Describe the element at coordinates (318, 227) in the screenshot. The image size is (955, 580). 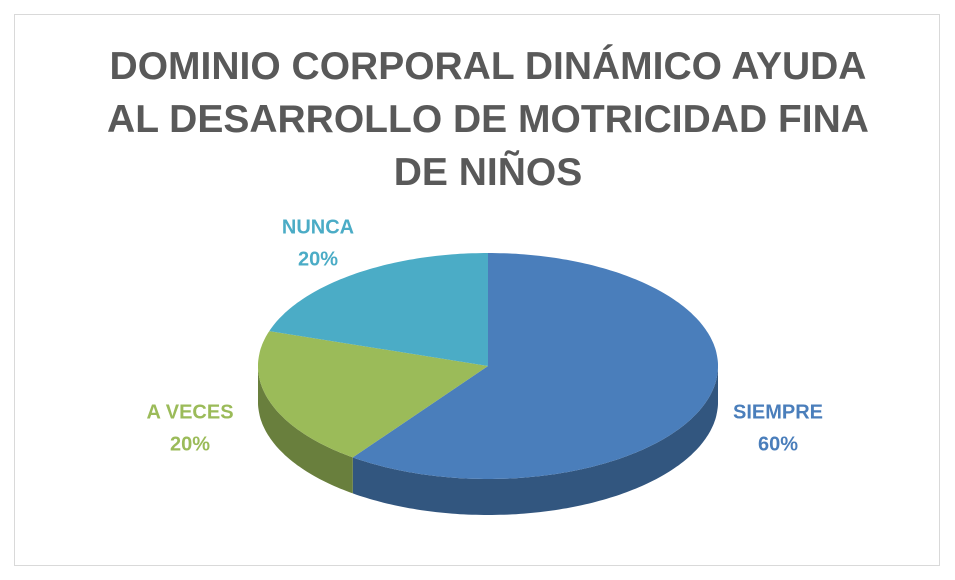
I see `data-label-name: NUNCA` at that location.